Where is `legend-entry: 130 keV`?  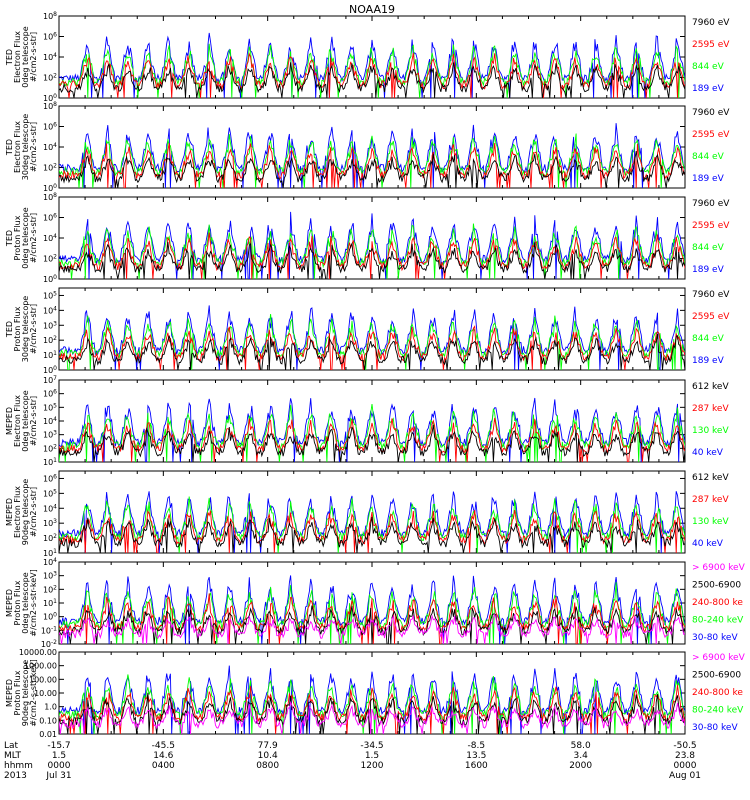
legend-entry: 130 keV is located at coordinates (710, 522).